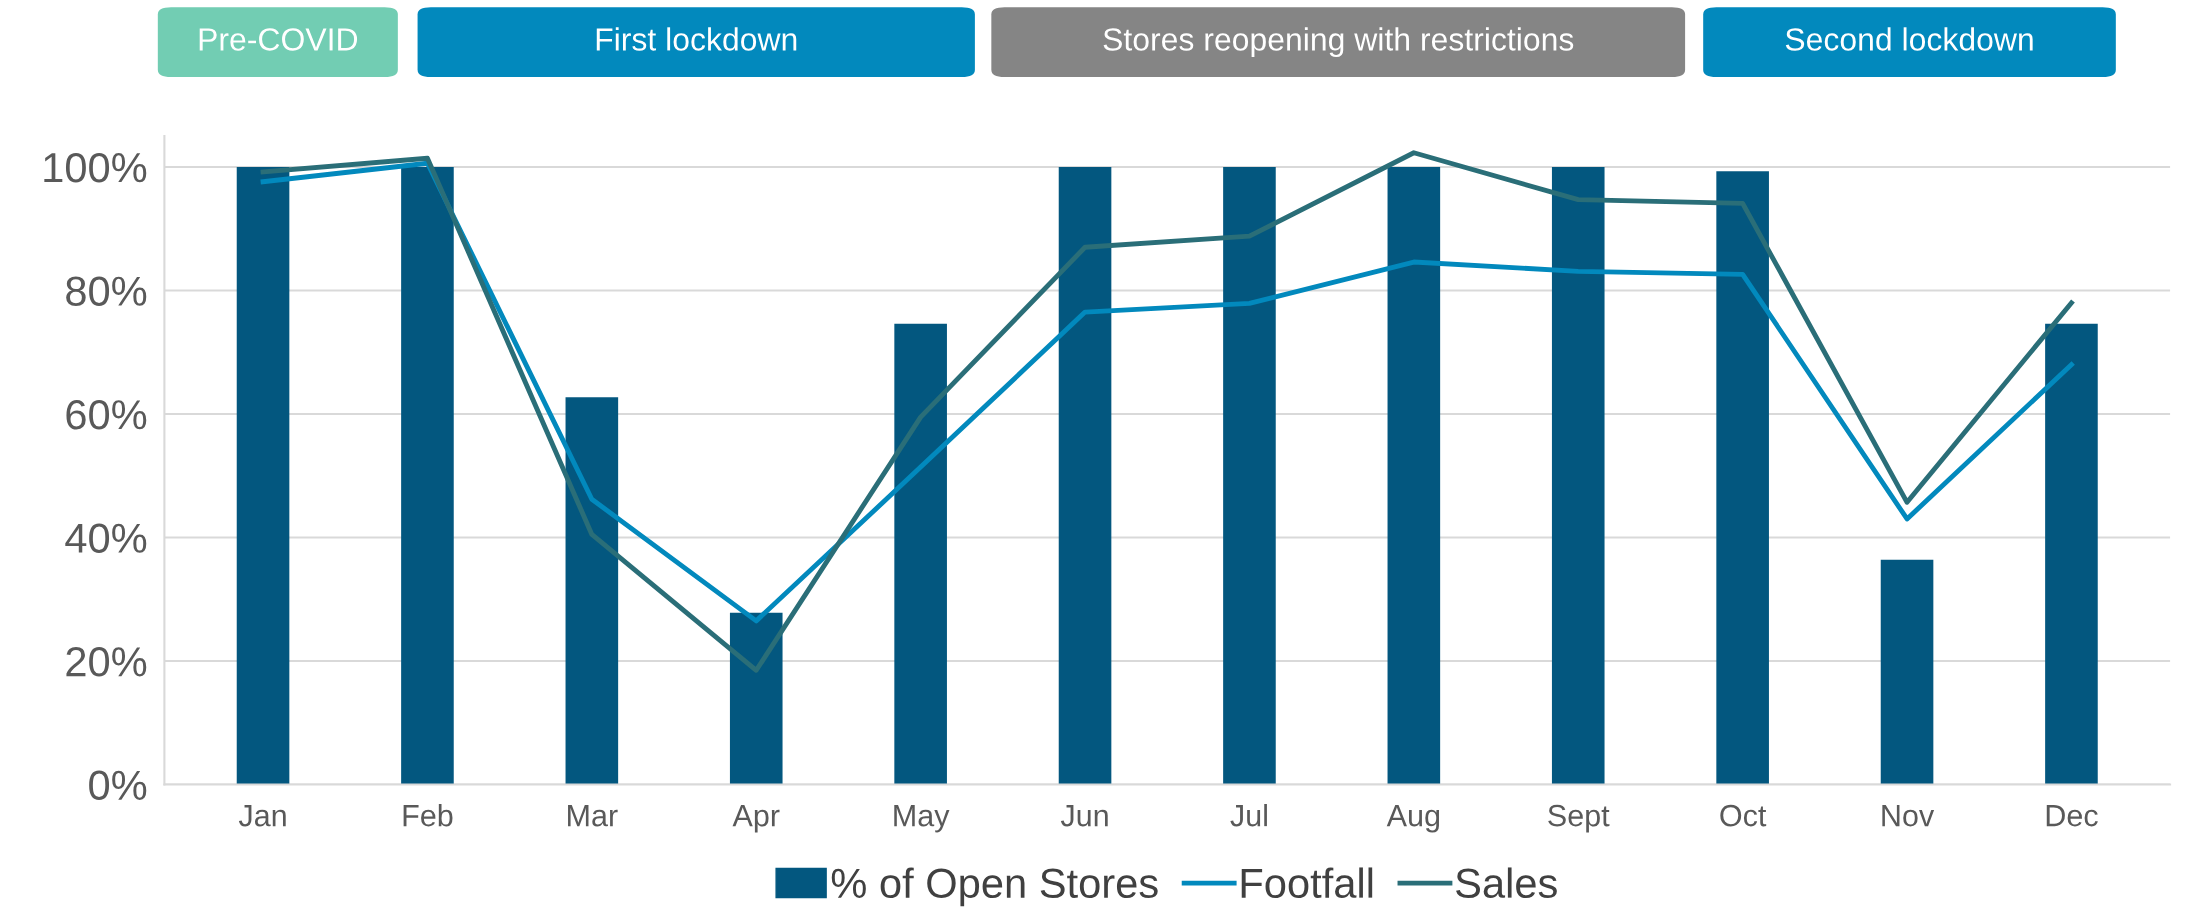 This screenshot has width=2192, height=907. Describe the element at coordinates (278, 39) in the screenshot. I see `text: Pre-COVID` at that location.